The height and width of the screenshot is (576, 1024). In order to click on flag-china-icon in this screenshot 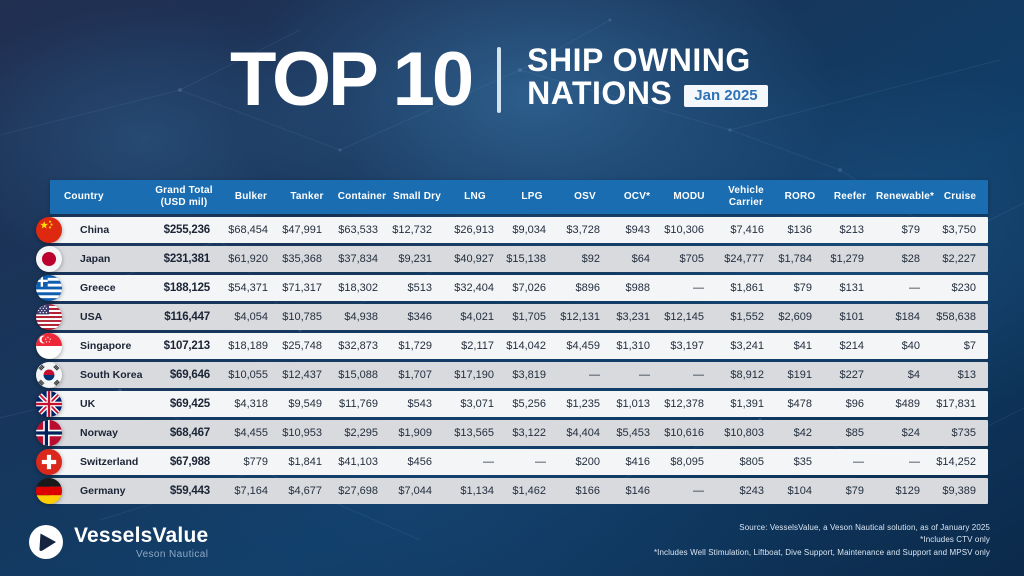, I will do `click(49, 230)`.